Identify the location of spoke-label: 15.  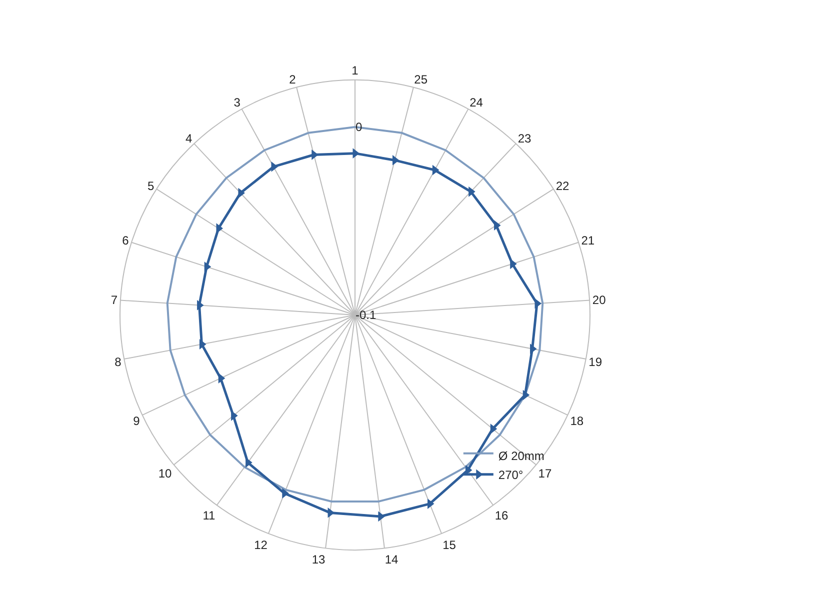
(449, 545).